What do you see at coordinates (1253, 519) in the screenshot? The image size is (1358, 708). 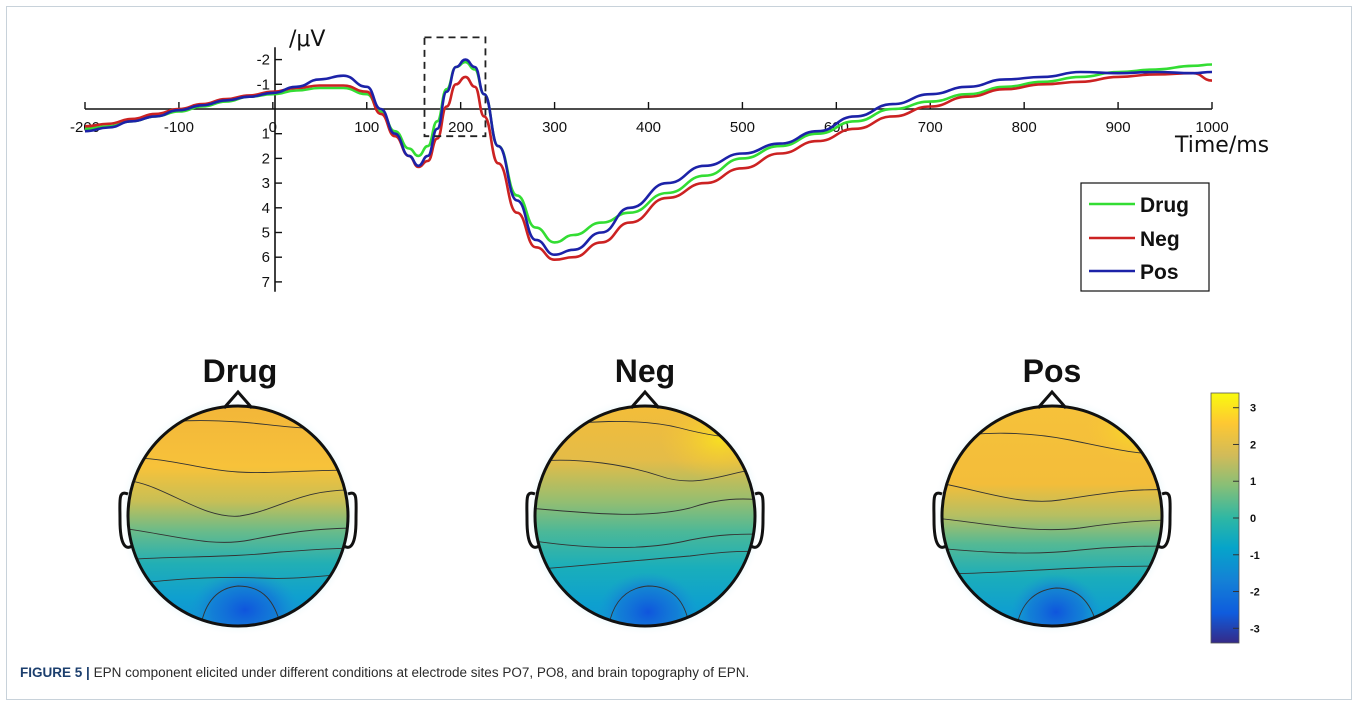 I see `colorbar-tick-label: 0` at bounding box center [1253, 519].